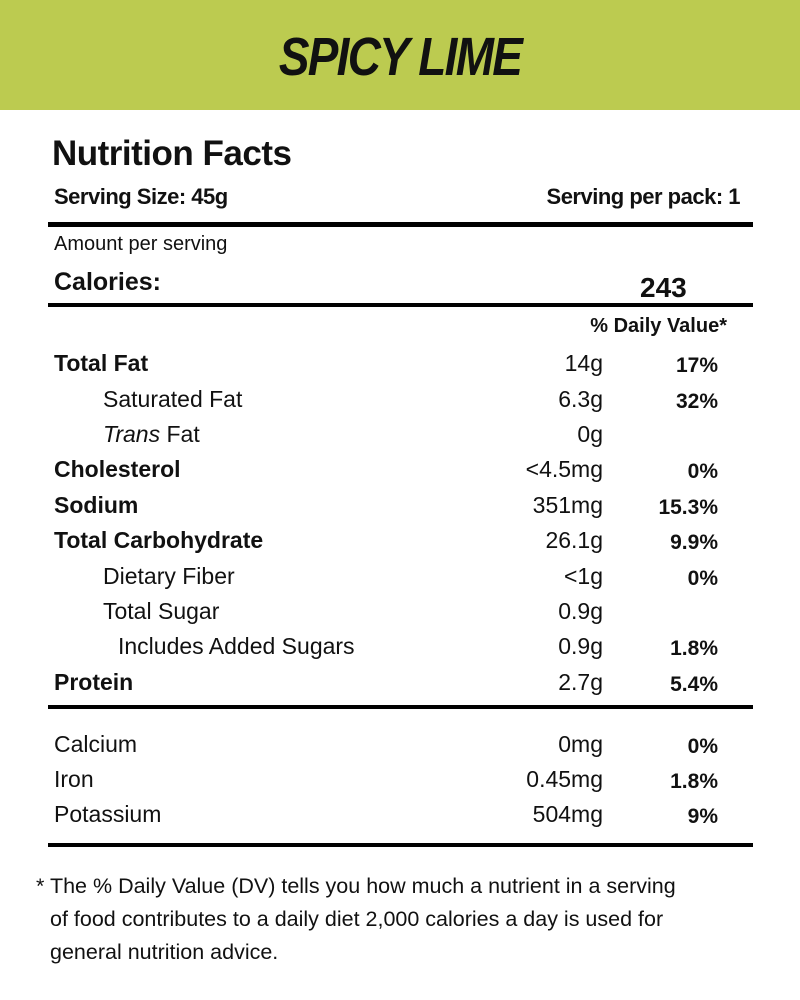 Image resolution: width=800 pixels, height=1000 pixels. Describe the element at coordinates (663, 287) in the screenshot. I see `calories-value: 243` at that location.